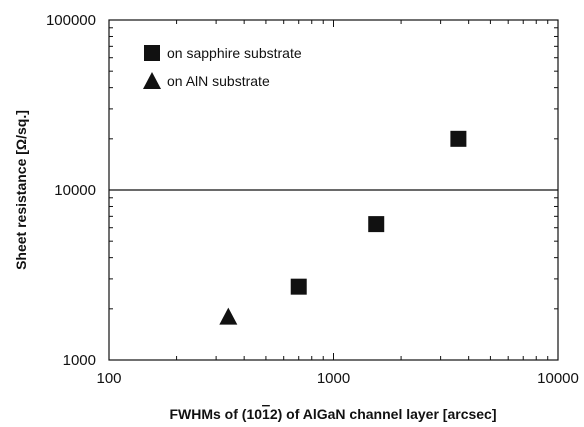 The height and width of the screenshot is (427, 584). Describe the element at coordinates (108, 378) in the screenshot. I see `x-tick-label: 100` at that location.